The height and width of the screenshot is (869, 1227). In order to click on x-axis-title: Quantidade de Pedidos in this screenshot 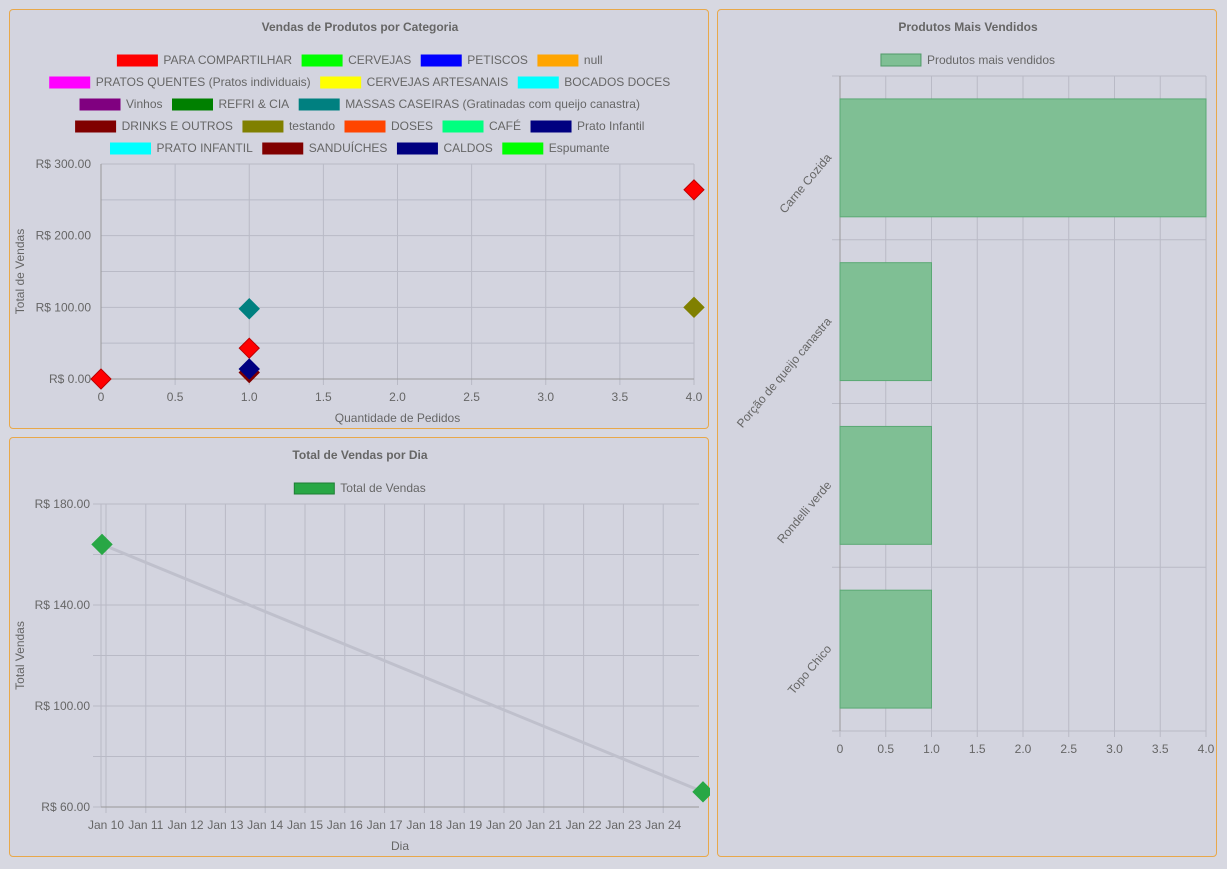, I will do `click(397, 418)`.